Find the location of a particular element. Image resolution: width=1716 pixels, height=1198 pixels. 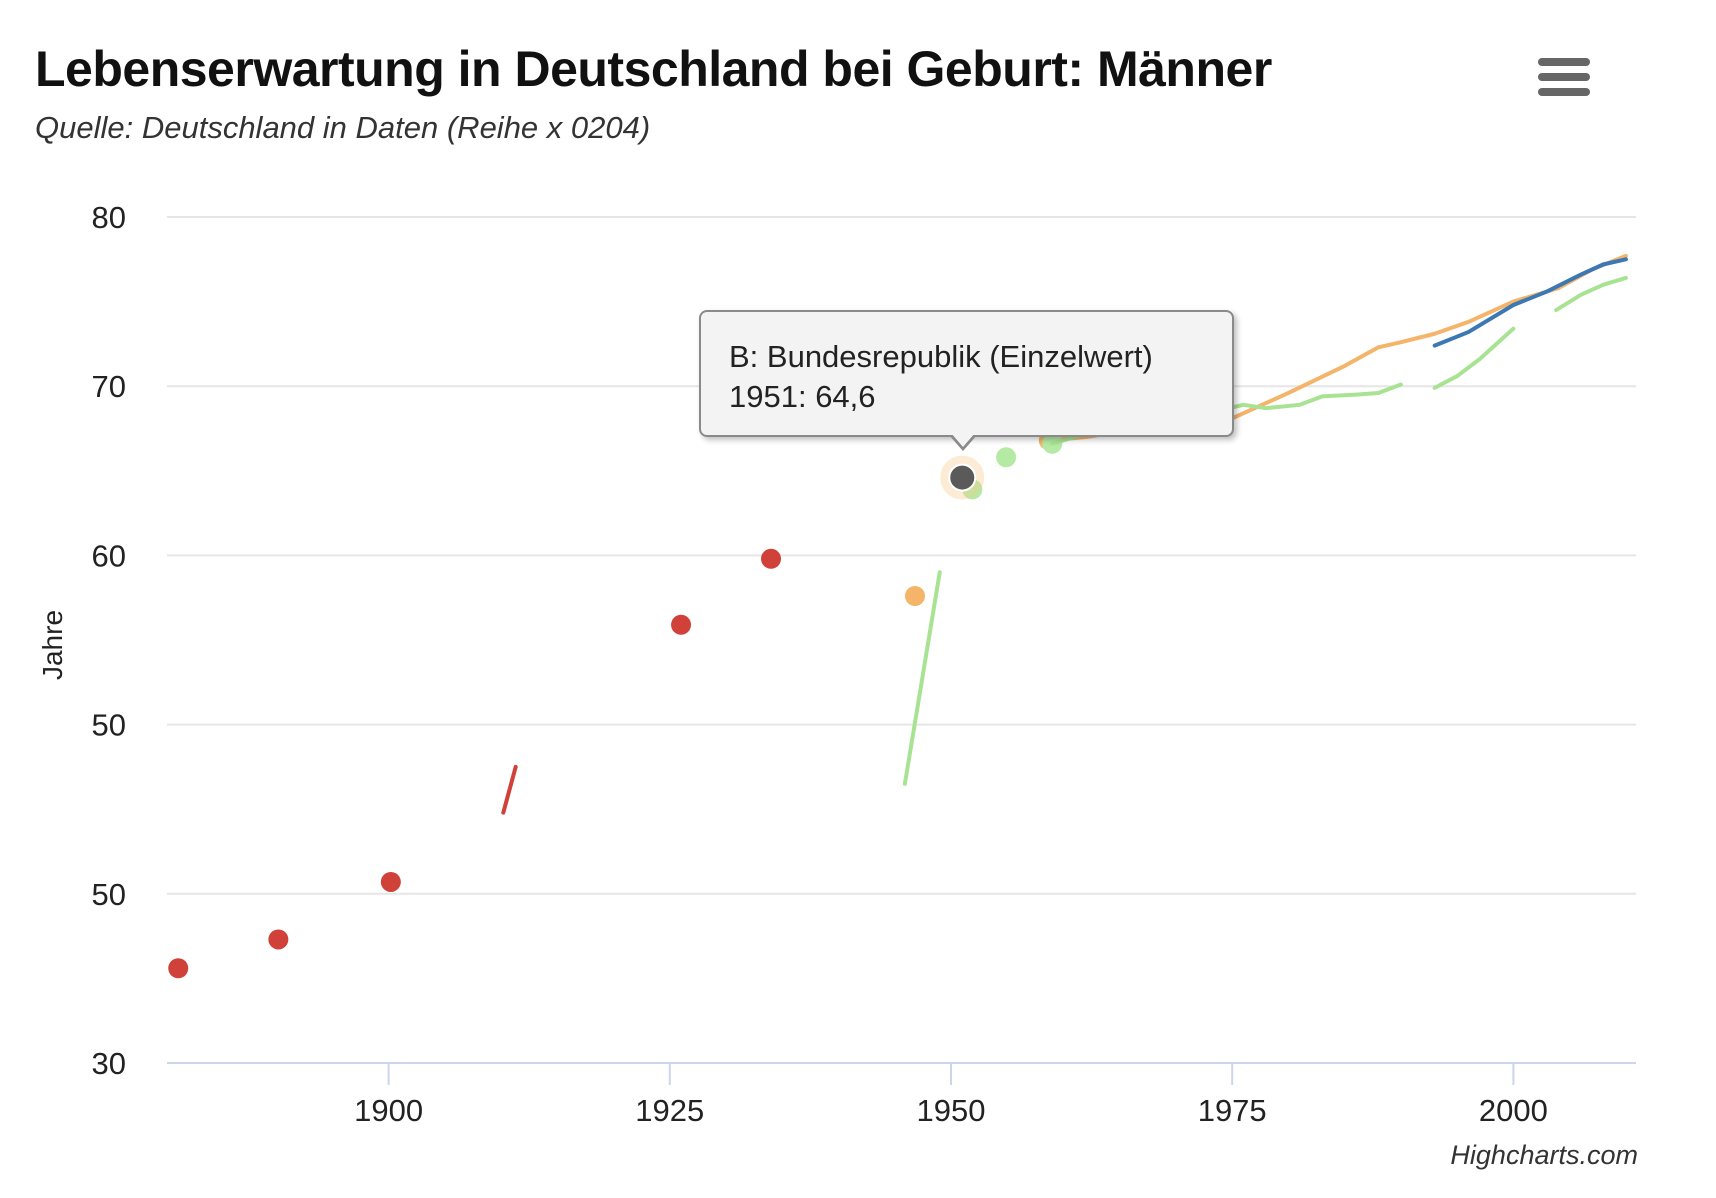

y-tick-label: 80 is located at coordinates (109, 217).